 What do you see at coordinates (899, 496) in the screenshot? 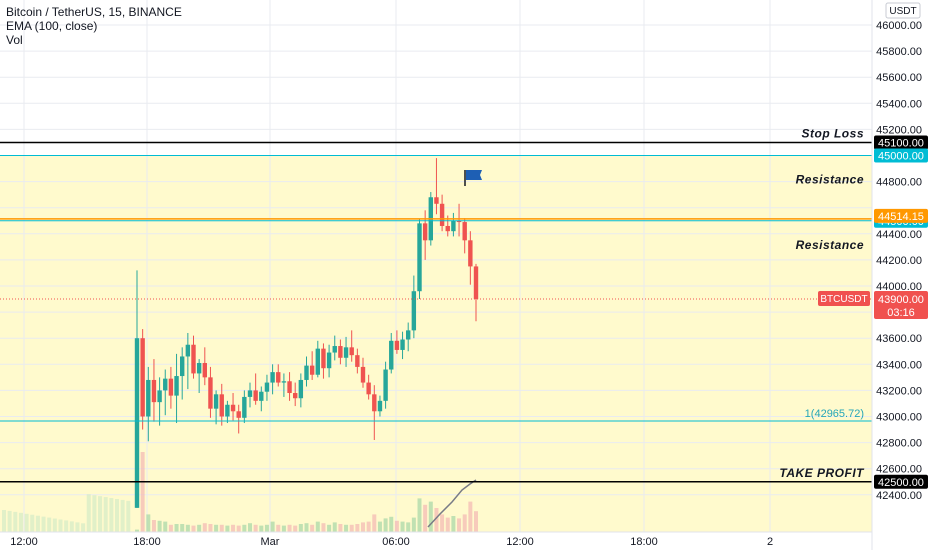
I see `y-tick-label: 42400.00` at bounding box center [899, 496].